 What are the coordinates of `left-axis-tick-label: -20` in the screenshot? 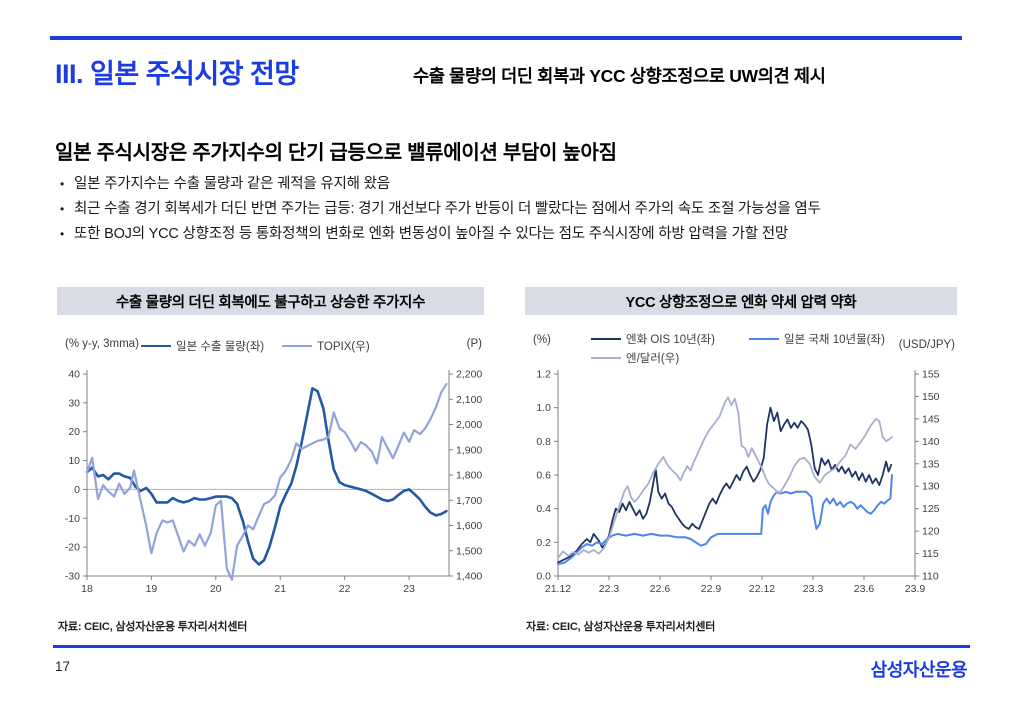 It's located at (72, 548).